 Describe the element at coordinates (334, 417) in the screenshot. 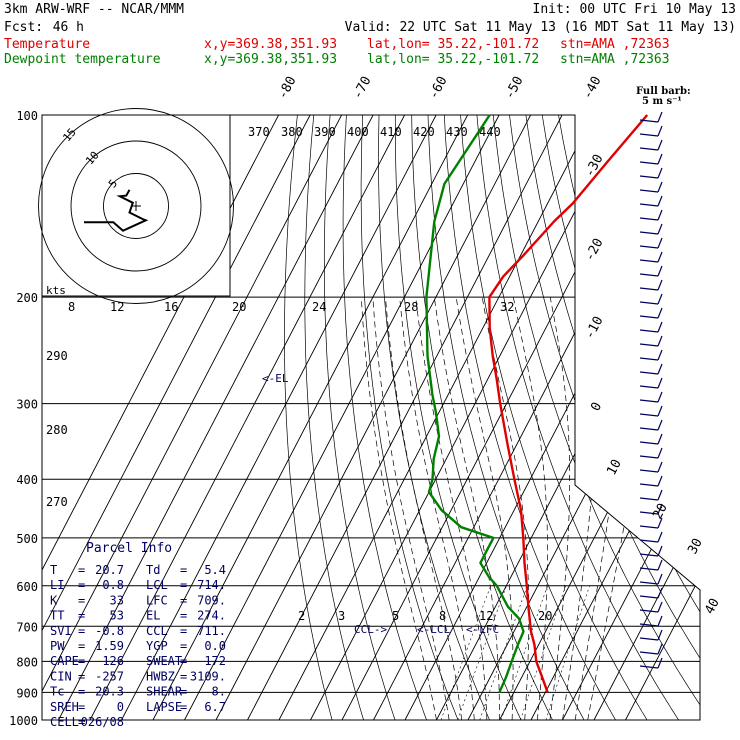

I see `dry-adiabat` at that location.